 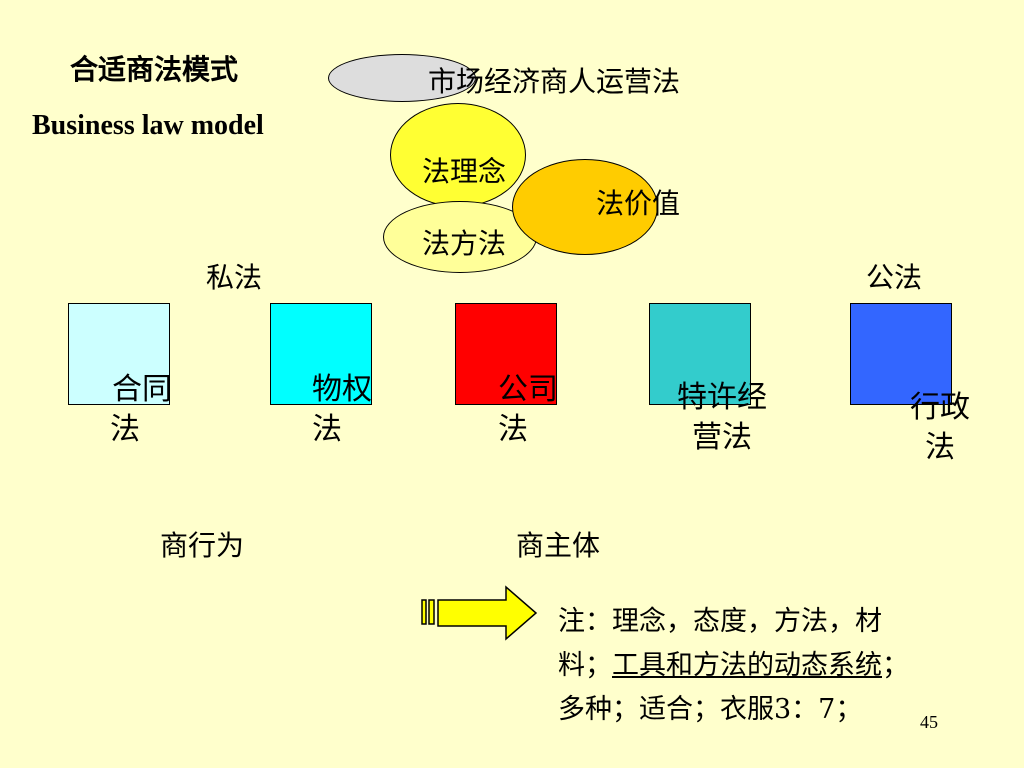 I want to click on contract-law-label: 合同法, so click(x=141, y=409).